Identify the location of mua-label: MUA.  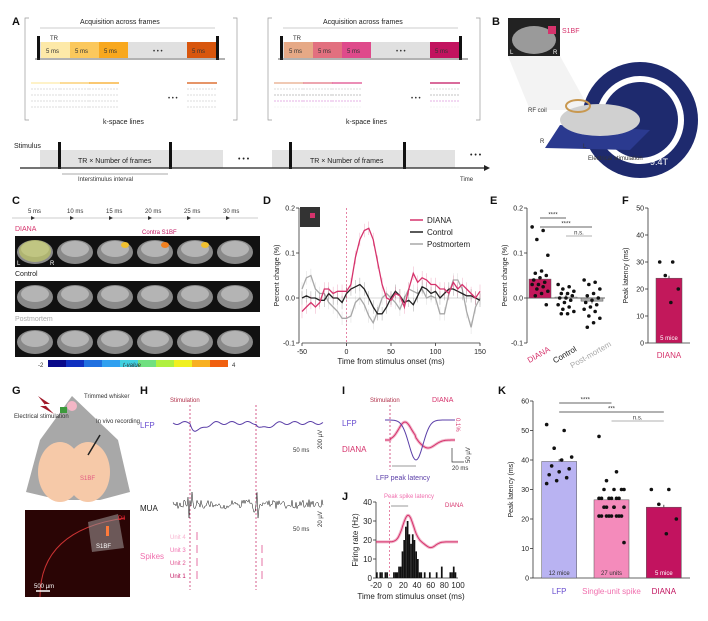
(149, 508).